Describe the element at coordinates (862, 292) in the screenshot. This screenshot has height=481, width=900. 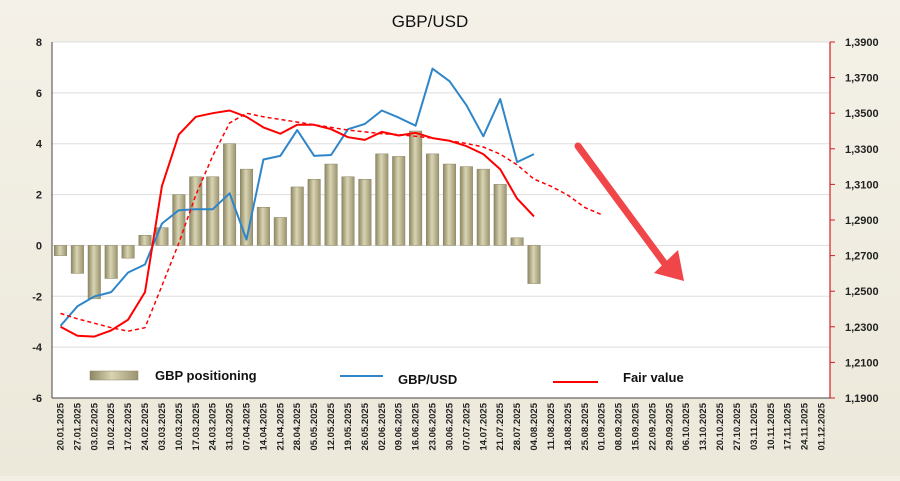
I see `right-tick-label: 1,2500` at that location.